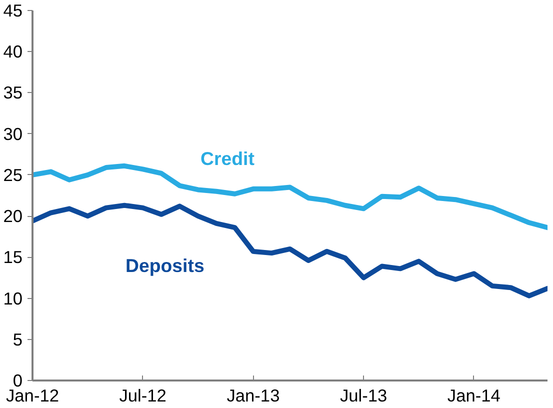  I want to click on y-tick-label: 45, so click(13, 10).